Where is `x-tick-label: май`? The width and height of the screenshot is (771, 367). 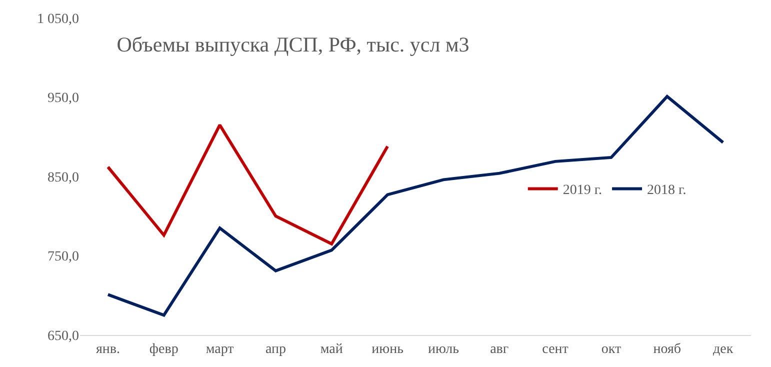 x-tick-label: май is located at coordinates (332, 349).